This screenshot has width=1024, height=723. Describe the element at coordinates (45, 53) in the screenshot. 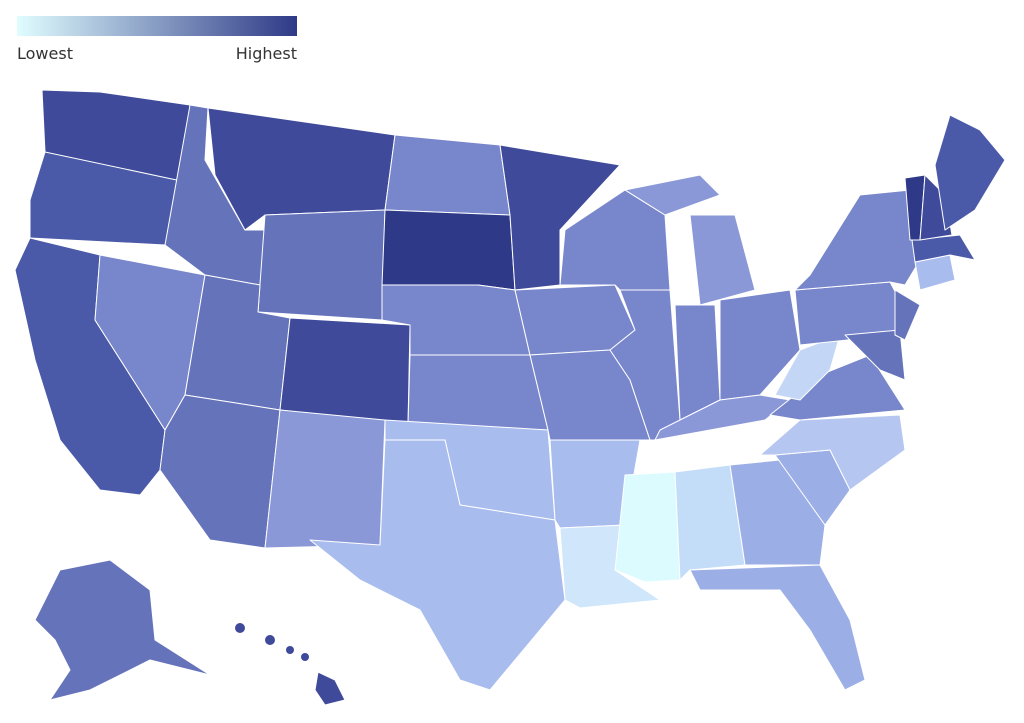

I see `legend-low: Lowest` at that location.